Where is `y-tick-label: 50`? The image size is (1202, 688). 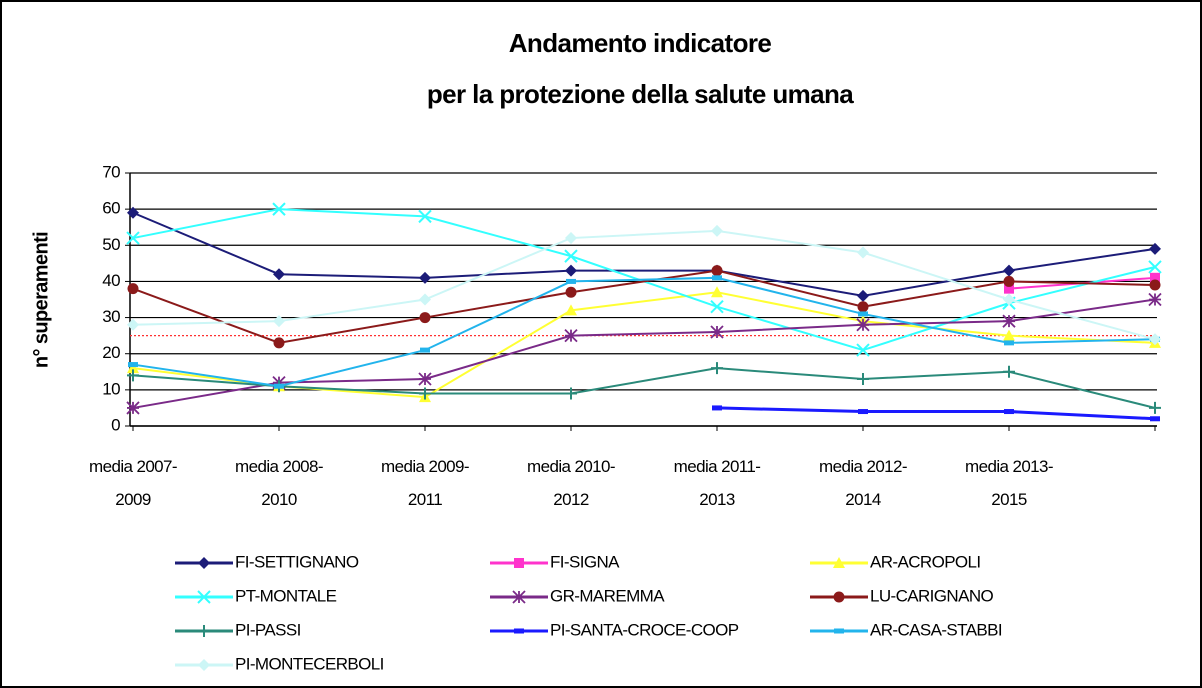 y-tick-label: 50 is located at coordinates (111, 244).